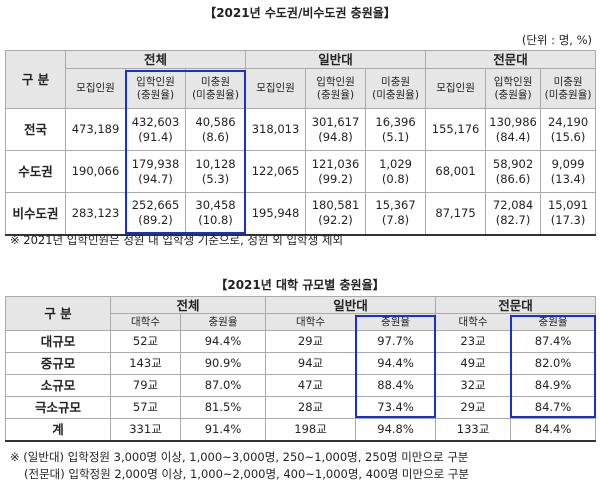 The image size is (600, 486). Describe the element at coordinates (215, 163) in the screenshot. I see `cell-text: 10,128` at that location.